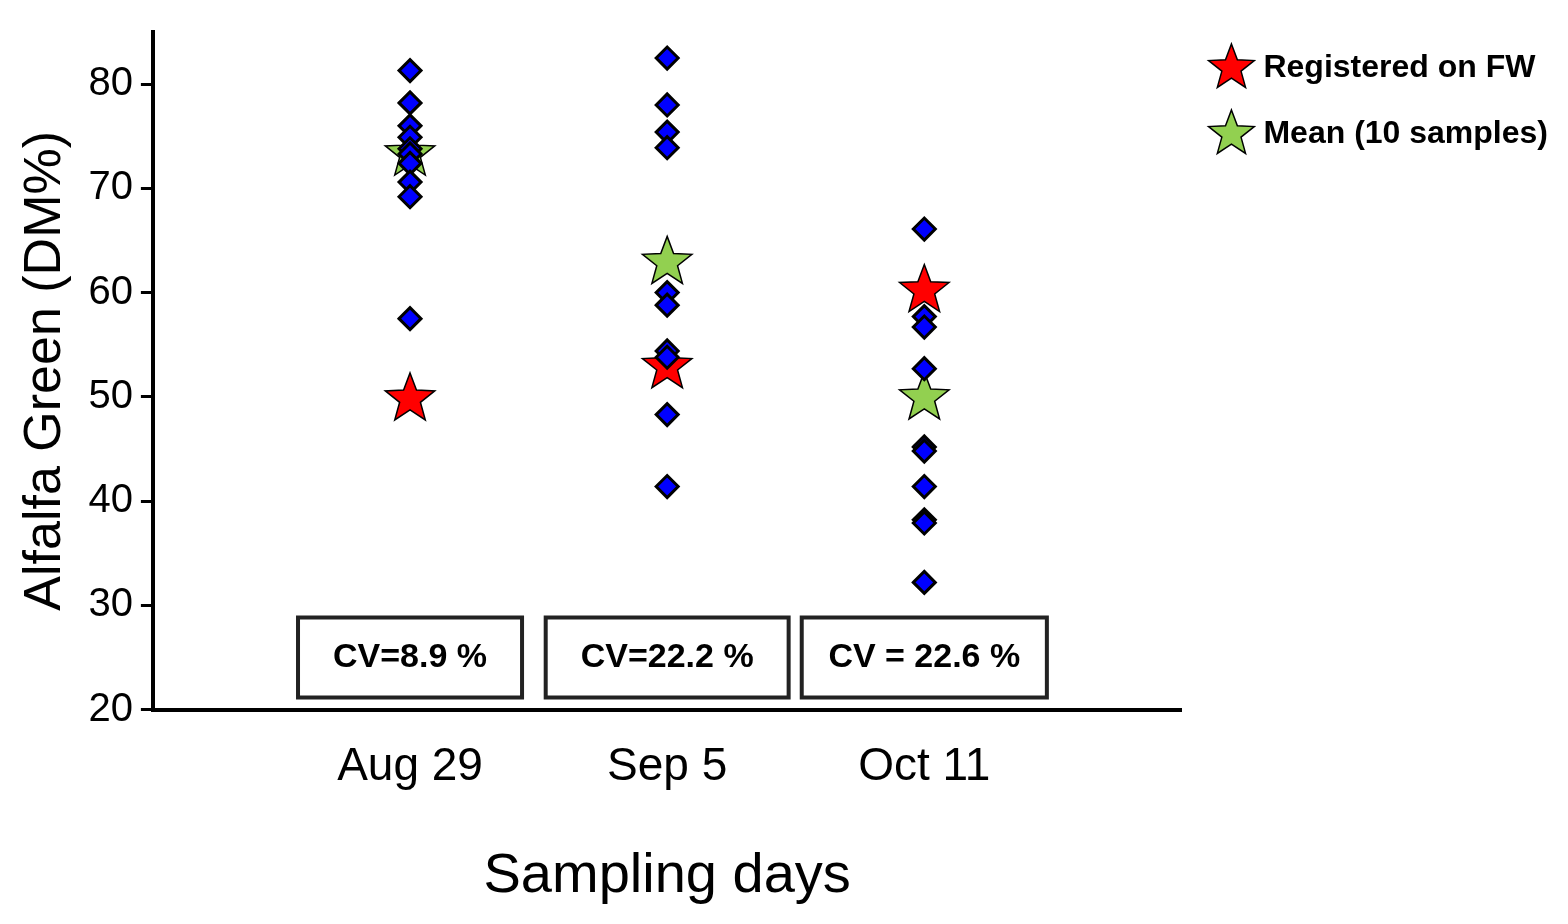  I want to click on y-tick-label: 50, so click(110, 393).